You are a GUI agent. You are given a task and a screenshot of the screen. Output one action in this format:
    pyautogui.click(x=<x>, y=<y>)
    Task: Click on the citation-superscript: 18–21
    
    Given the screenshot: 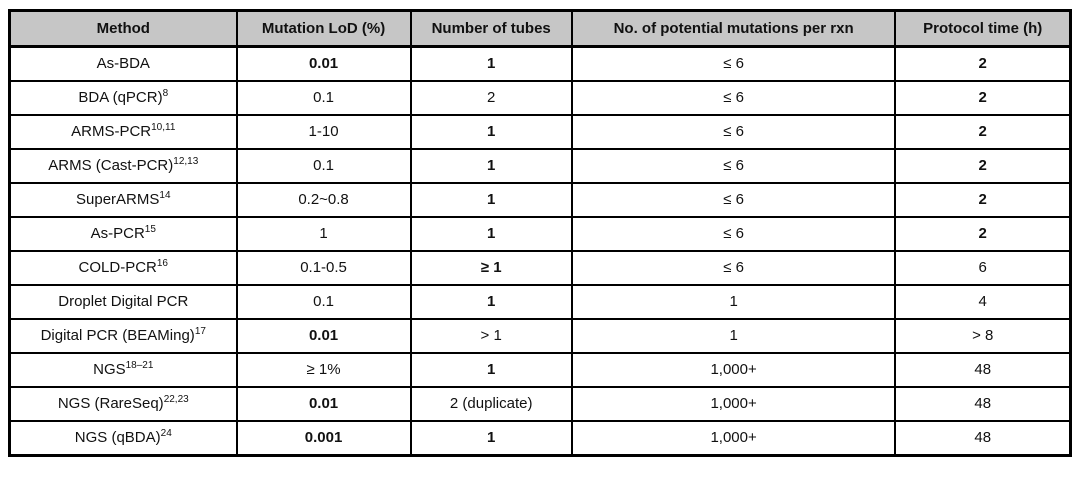 What is the action you would take?
    pyautogui.click(x=139, y=366)
    